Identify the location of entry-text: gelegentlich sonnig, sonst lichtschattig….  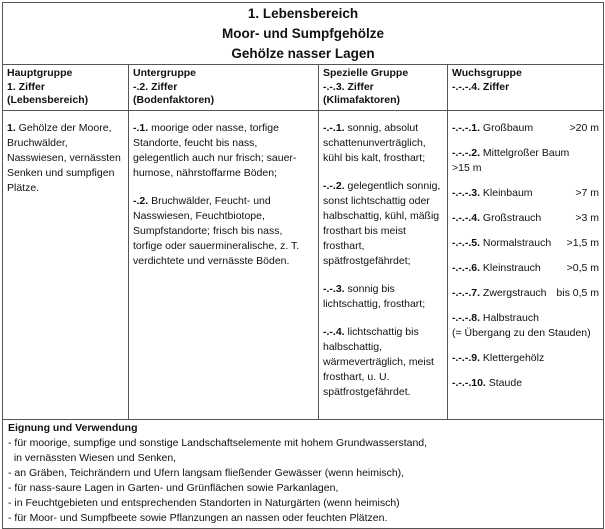
(382, 223).